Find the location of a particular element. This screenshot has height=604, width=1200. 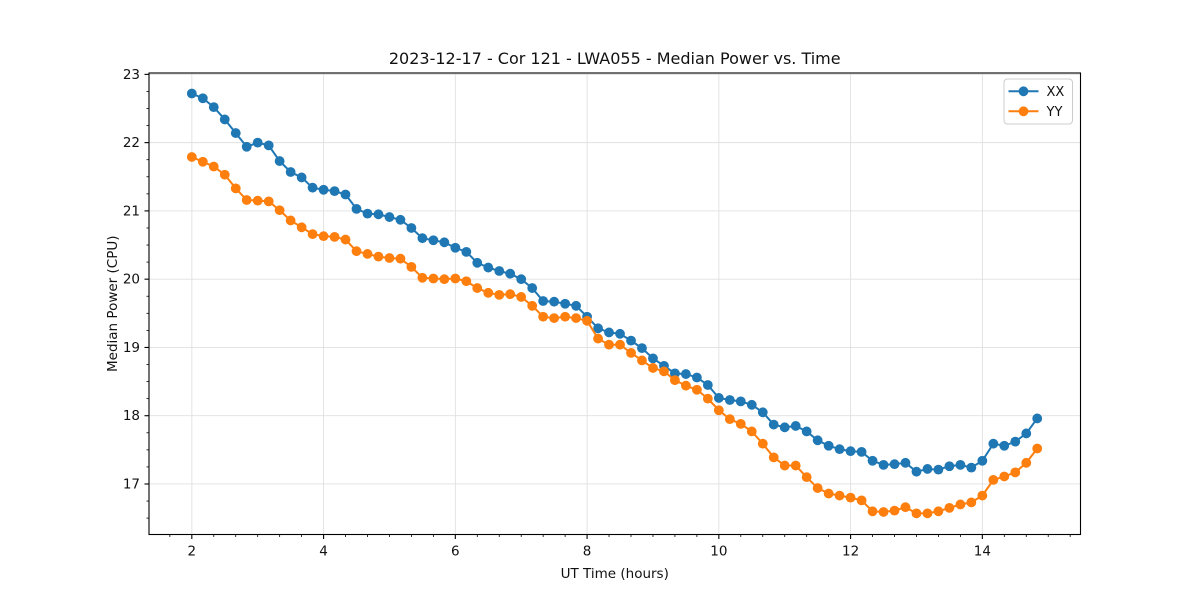

y-tick-label: 22 is located at coordinates (131, 143).